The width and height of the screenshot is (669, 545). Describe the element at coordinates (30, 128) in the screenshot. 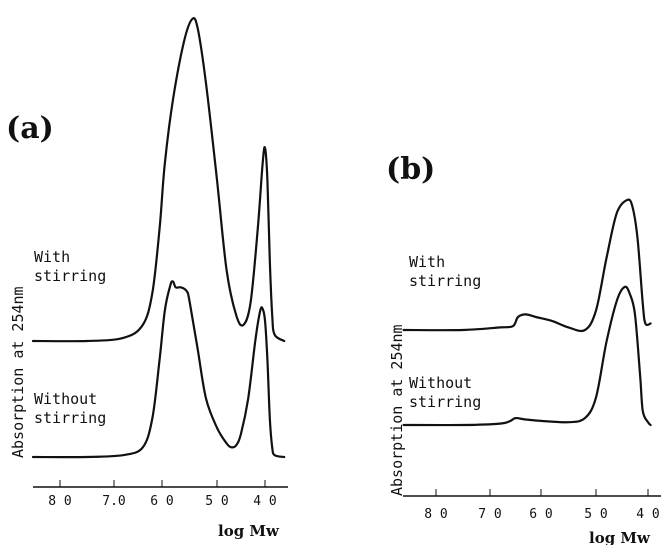

I see `panel-a-label: (a)` at that location.